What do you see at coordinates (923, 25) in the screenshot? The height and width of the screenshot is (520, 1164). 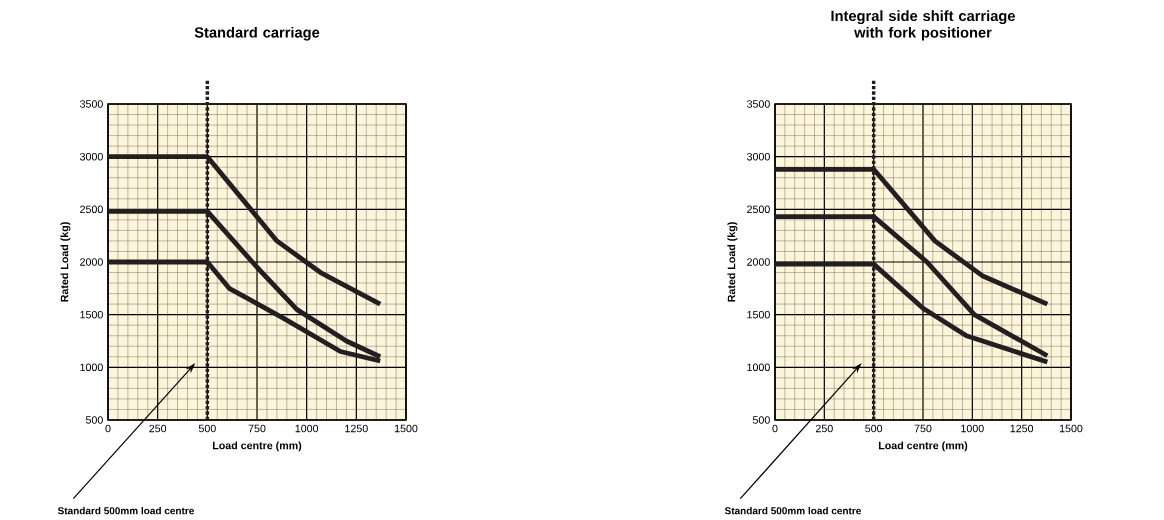 I see `chart-title: Integral side shift carriage with fork positioner` at bounding box center [923, 25].